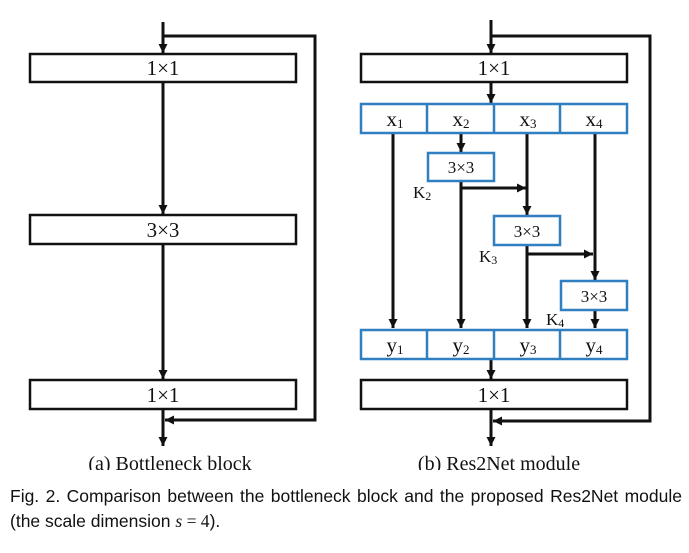 This screenshot has height=553, width=689. Describe the element at coordinates (494, 118) in the screenshot. I see `r2-split-row: x1 x2 x3 x4` at that location.